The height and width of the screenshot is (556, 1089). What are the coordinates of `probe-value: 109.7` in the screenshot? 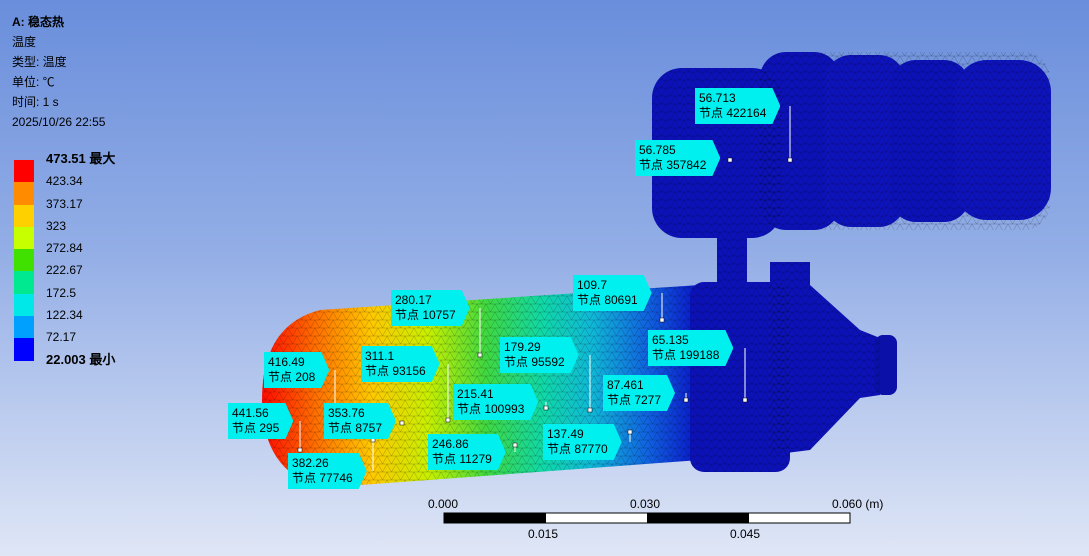 It's located at (592, 285).